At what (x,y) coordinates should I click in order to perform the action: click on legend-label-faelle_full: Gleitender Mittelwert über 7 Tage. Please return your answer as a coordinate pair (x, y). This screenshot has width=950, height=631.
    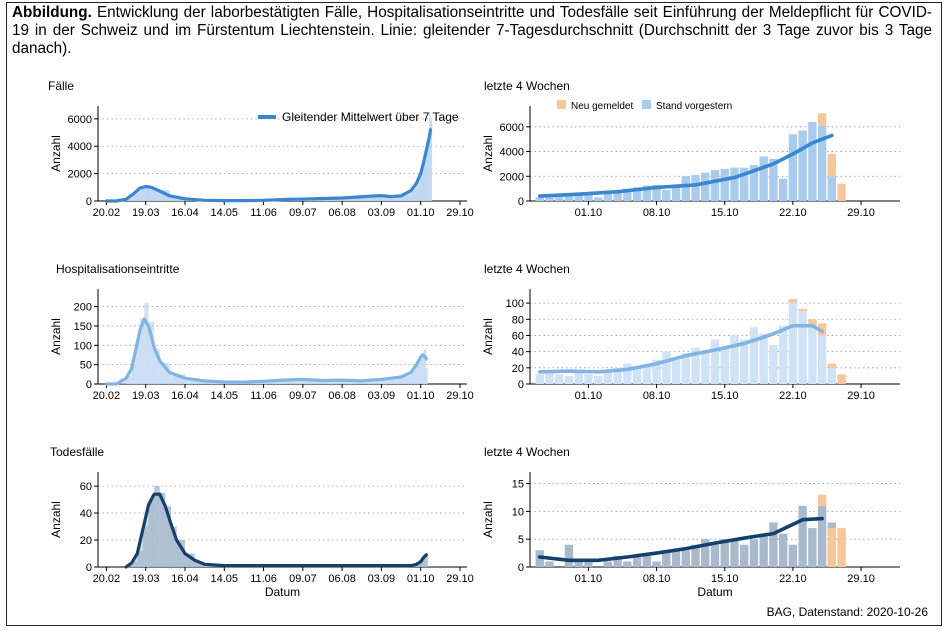
    Looking at the image, I should click on (370, 117).